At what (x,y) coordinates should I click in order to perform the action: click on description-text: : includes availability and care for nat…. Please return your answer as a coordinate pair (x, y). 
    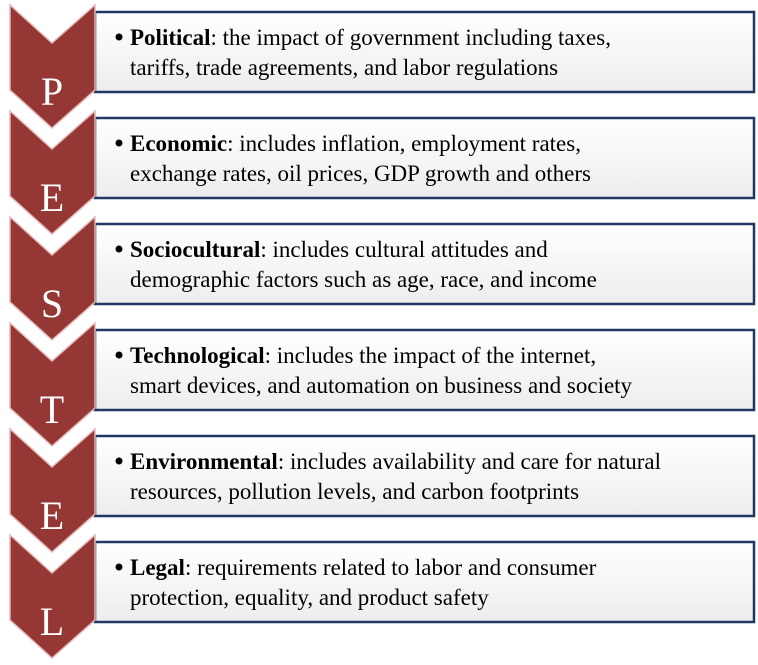
    Looking at the image, I should click on (469, 461).